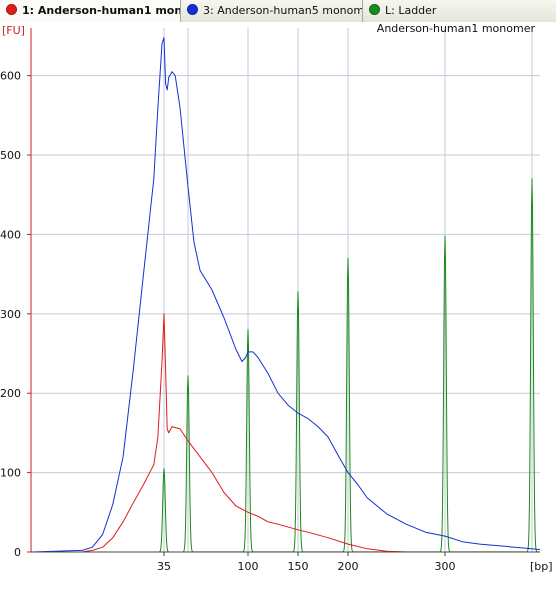  Describe the element at coordinates (298, 566) in the screenshot. I see `x-tick-label: 150` at that location.